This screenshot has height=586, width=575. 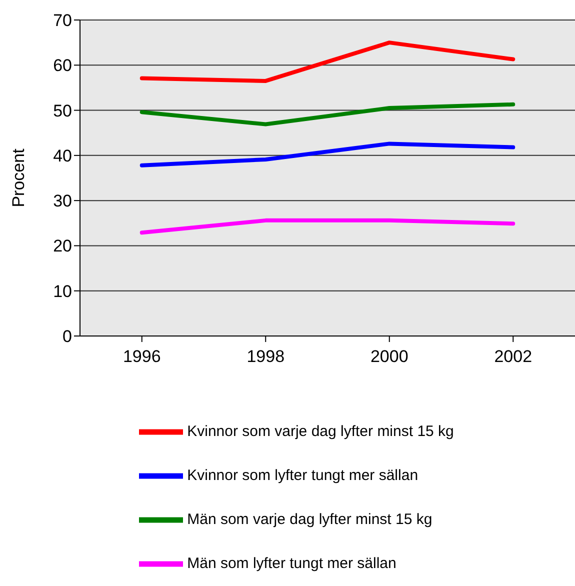 I want to click on x-tick-label: 1998, so click(x=265, y=356).